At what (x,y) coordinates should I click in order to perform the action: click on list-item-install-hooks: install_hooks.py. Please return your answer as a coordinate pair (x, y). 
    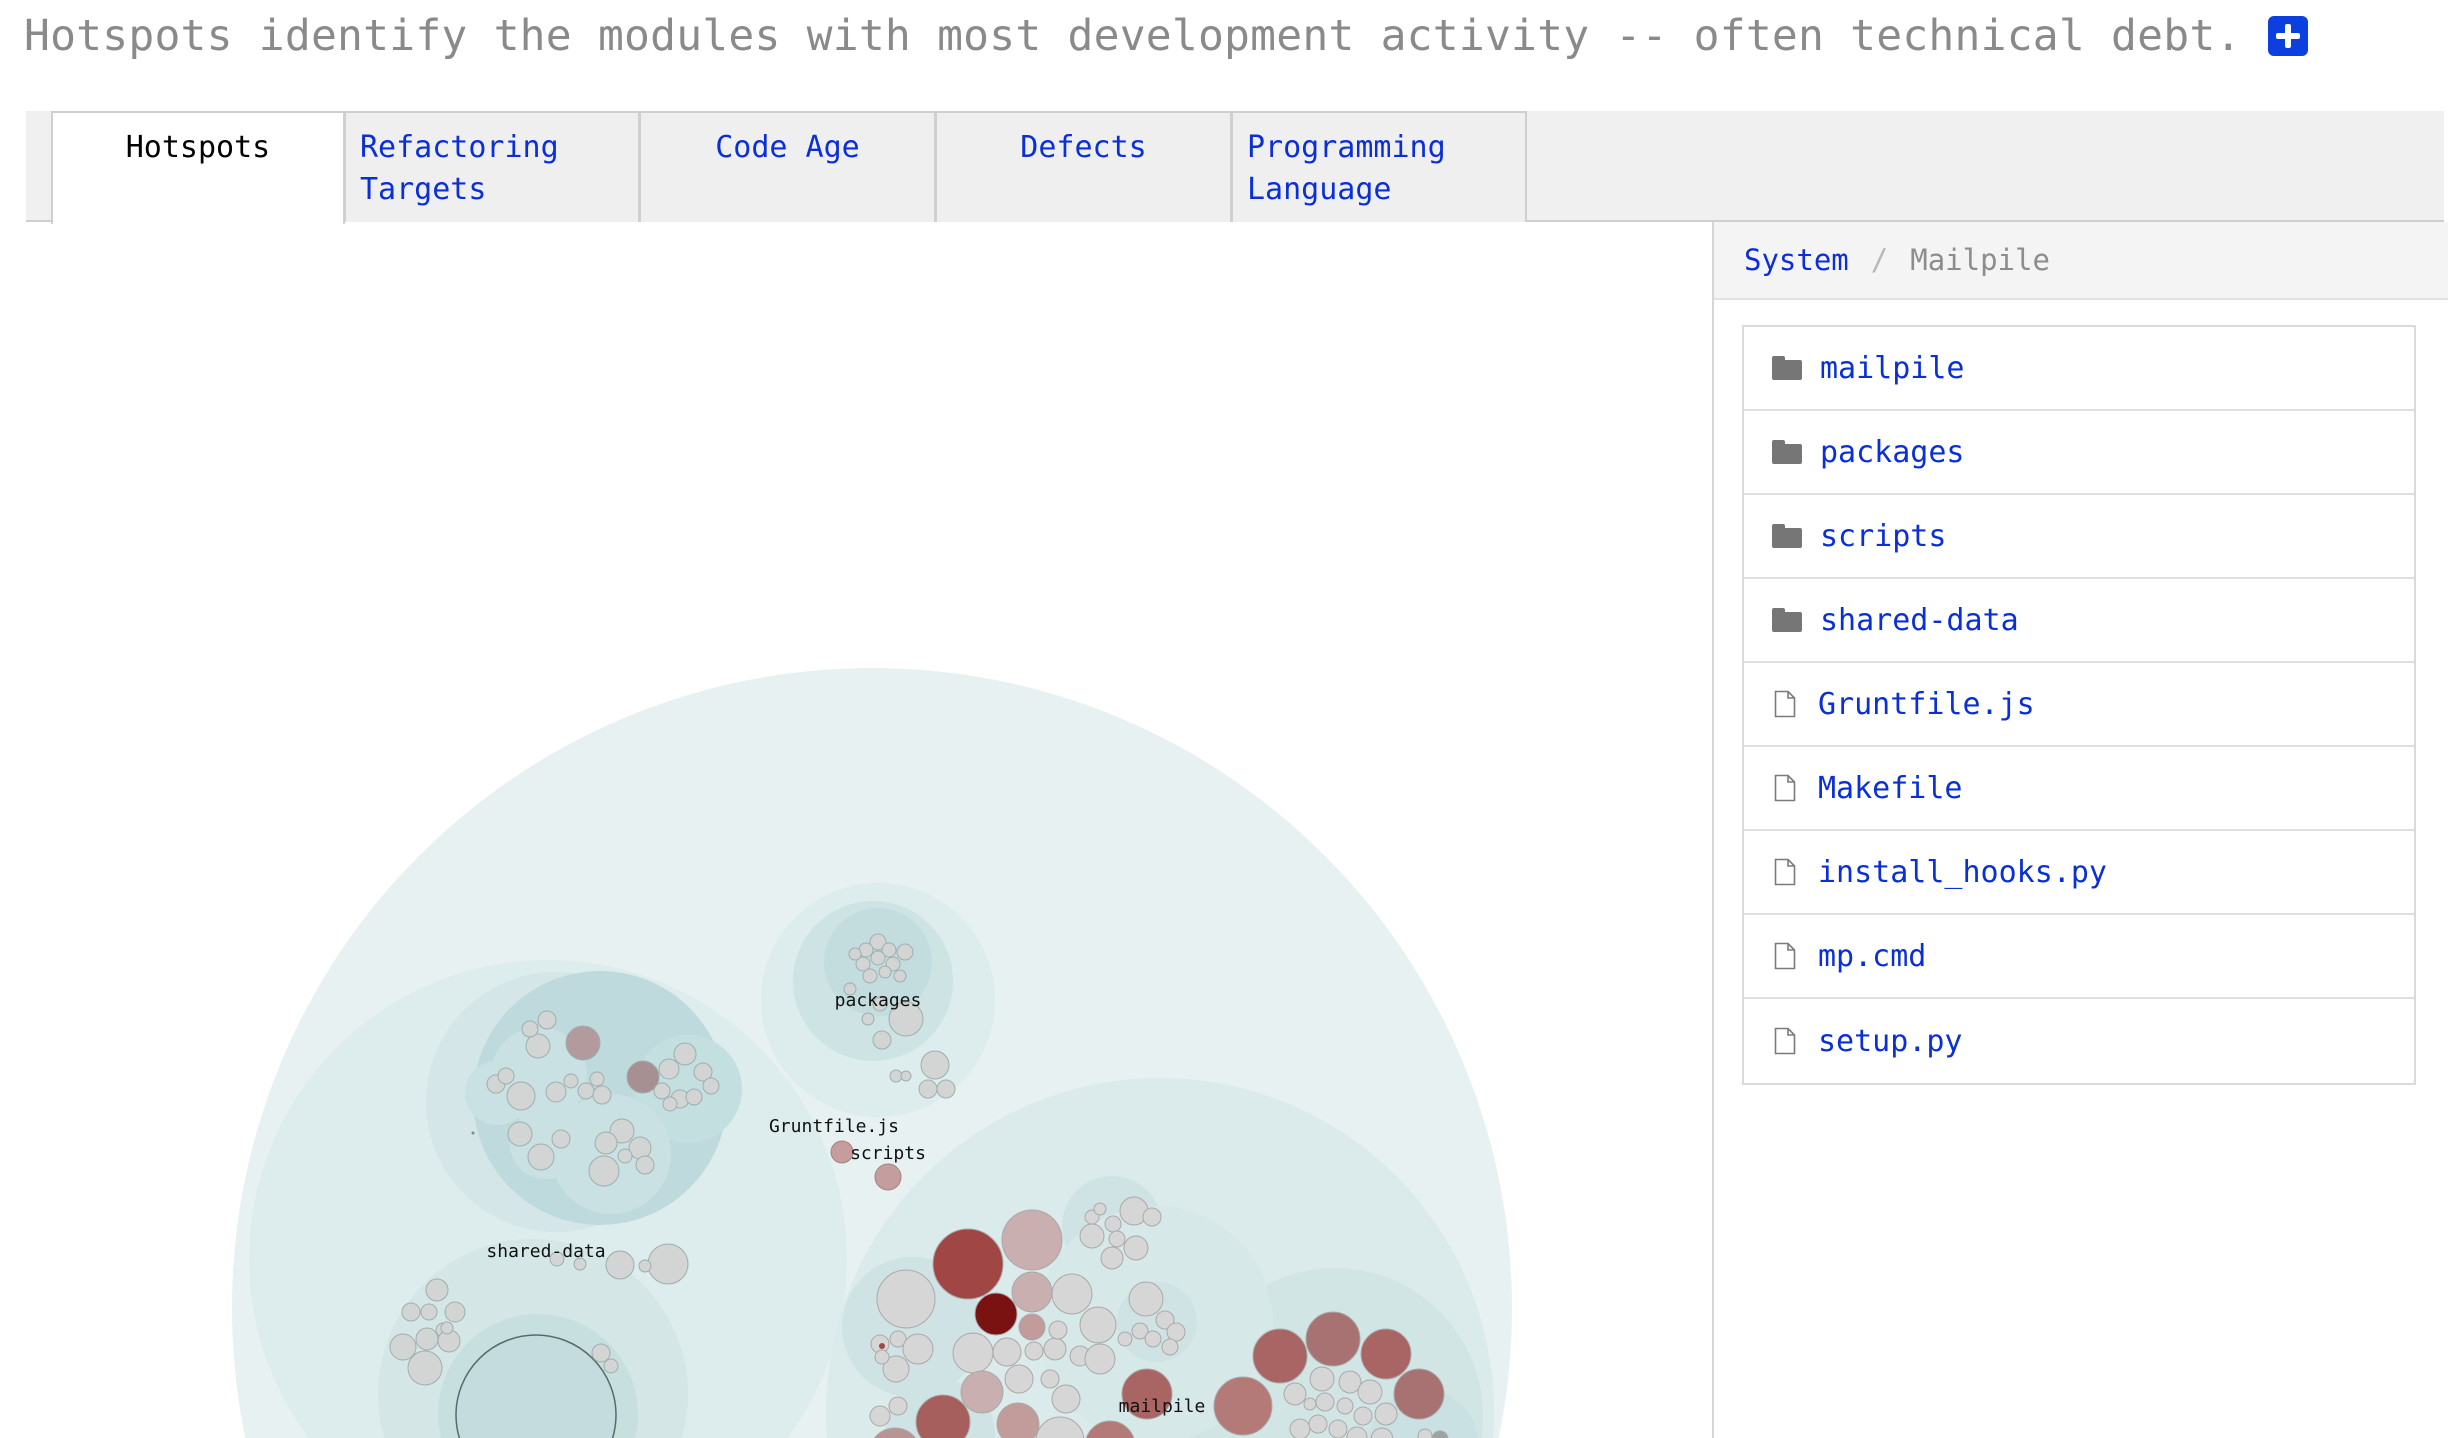
    Looking at the image, I should click on (2079, 873).